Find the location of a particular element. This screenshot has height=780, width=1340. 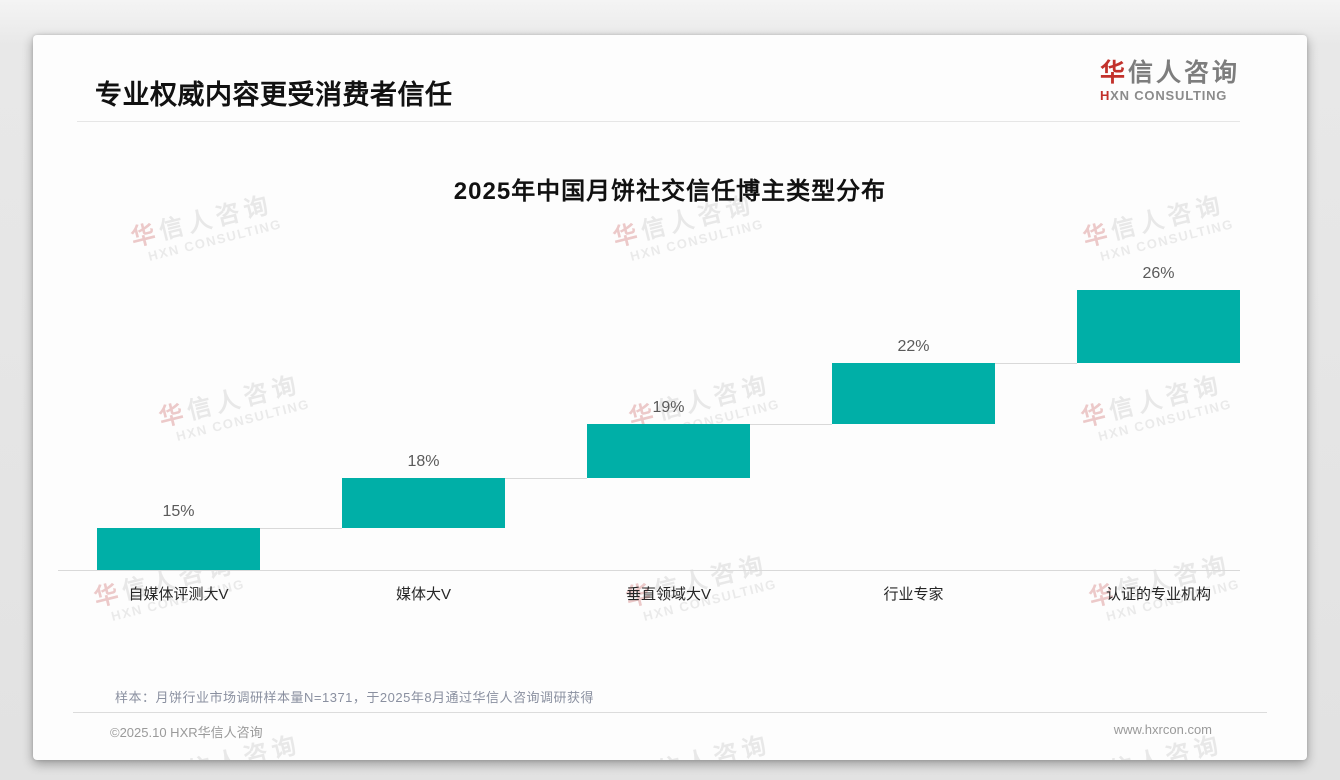

website-url: www.hxrcon.com is located at coordinates (1162, 729).